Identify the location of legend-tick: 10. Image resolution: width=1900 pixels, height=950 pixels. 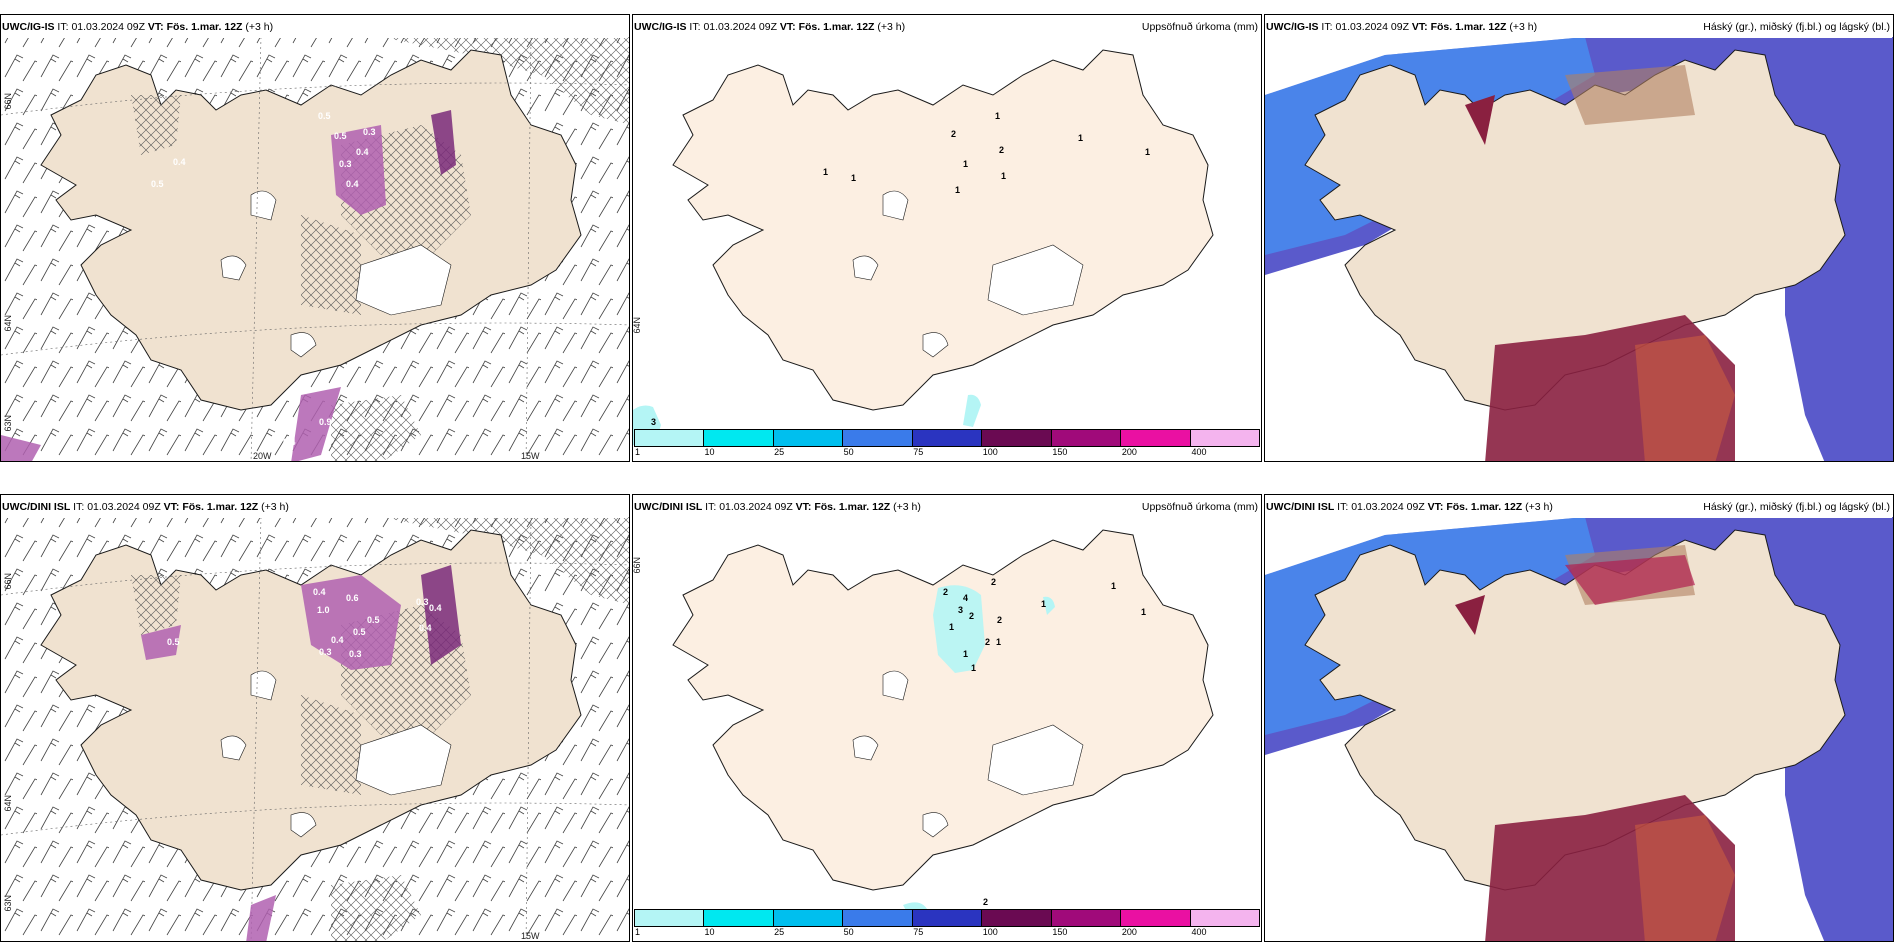
(709, 452).